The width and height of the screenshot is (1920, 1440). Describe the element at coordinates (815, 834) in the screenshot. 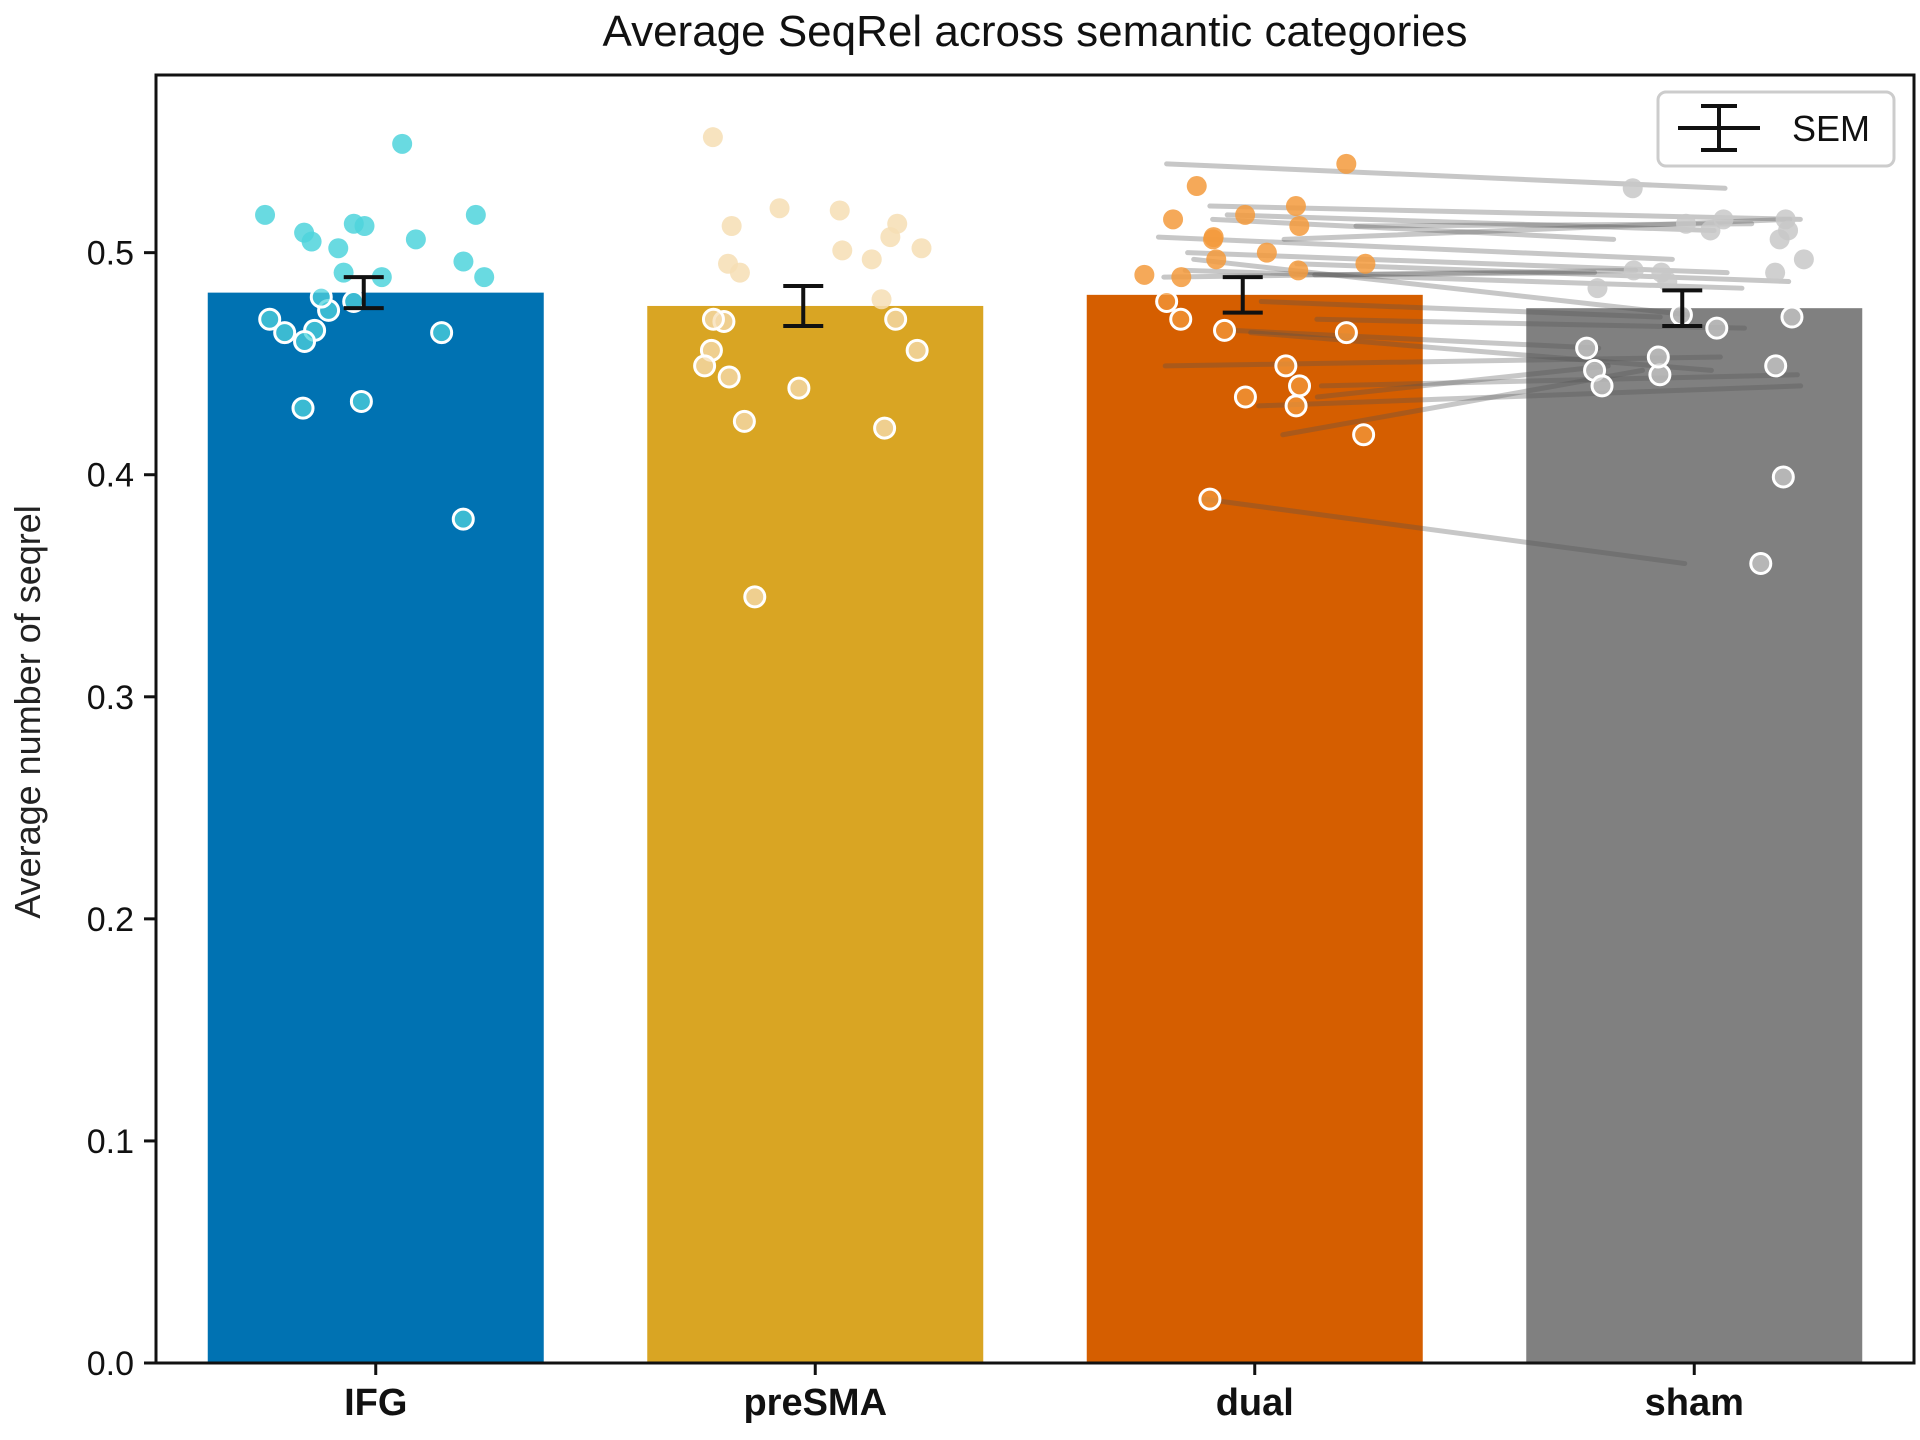

I see `bar-preSMA` at that location.